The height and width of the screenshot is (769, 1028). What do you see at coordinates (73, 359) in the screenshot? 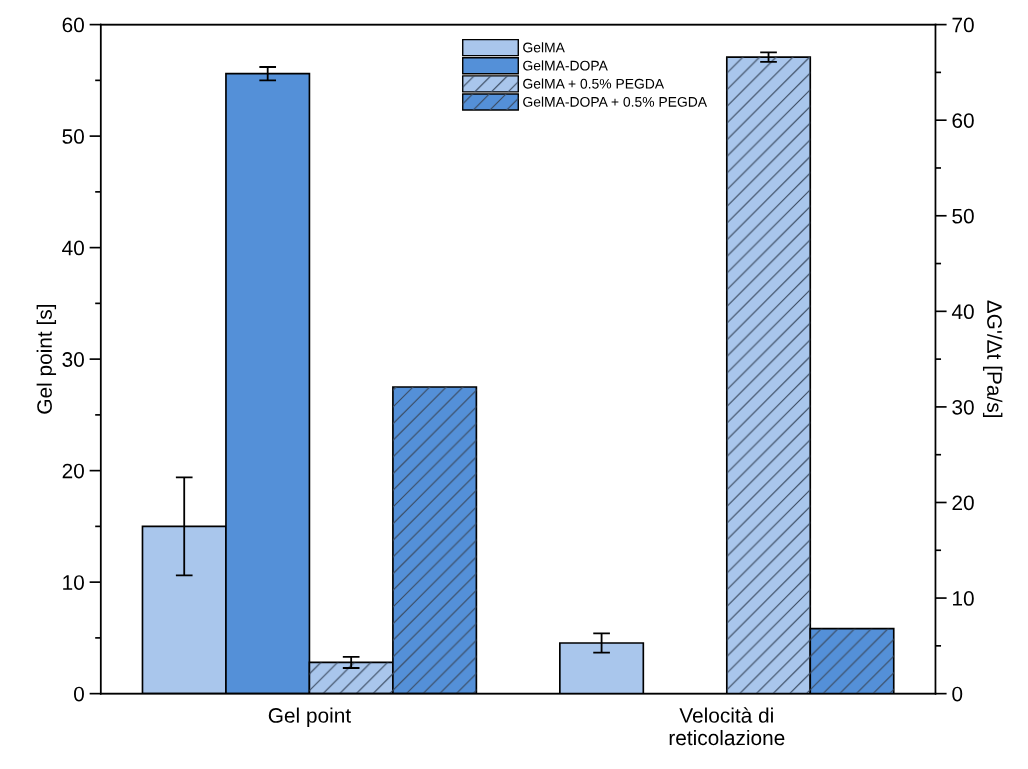
I see `y-tick-label: 30` at bounding box center [73, 359].